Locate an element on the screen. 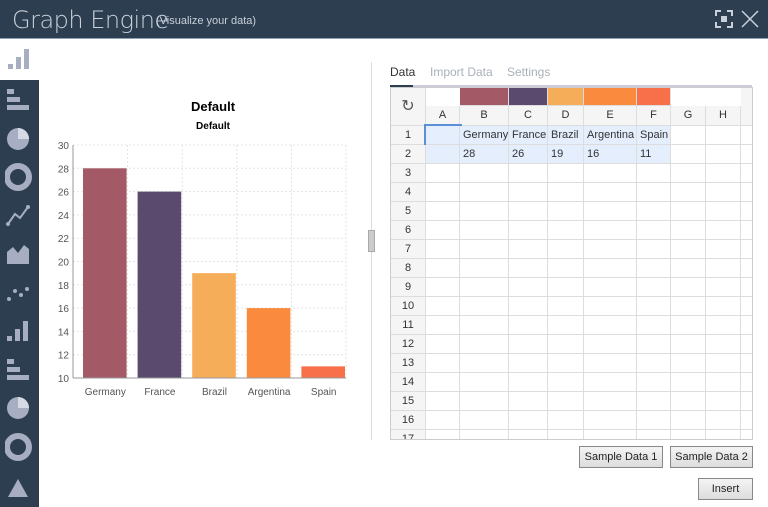 Image resolution: width=768 pixels, height=507 pixels. row-header: 17 is located at coordinates (408, 434).